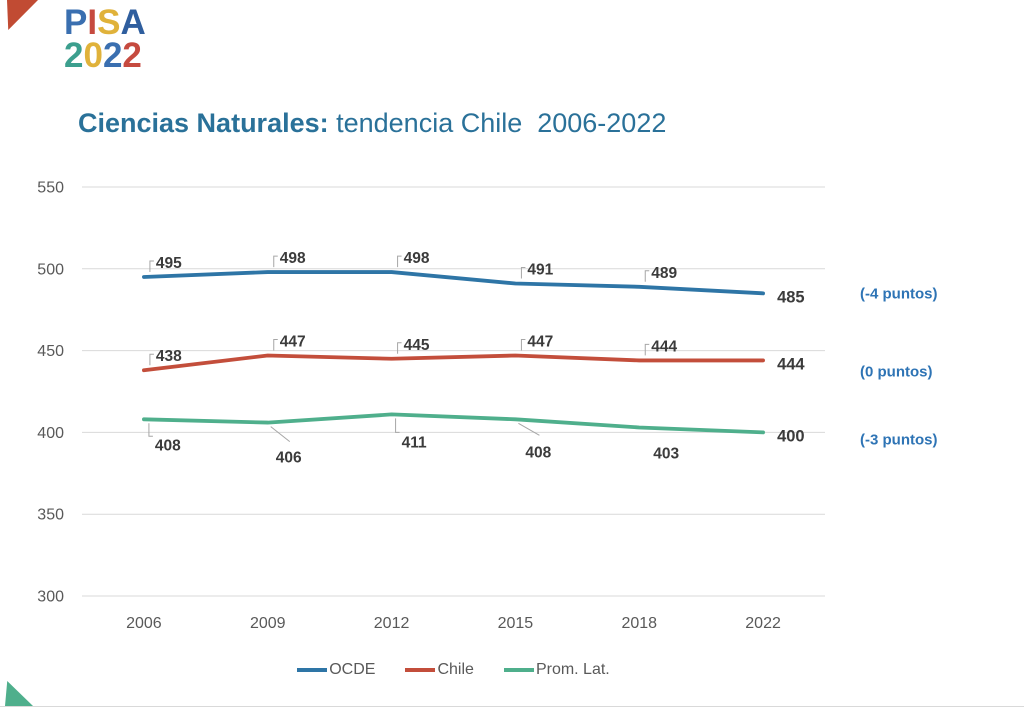  Describe the element at coordinates (664, 273) in the screenshot. I see `data-label: 489` at that location.